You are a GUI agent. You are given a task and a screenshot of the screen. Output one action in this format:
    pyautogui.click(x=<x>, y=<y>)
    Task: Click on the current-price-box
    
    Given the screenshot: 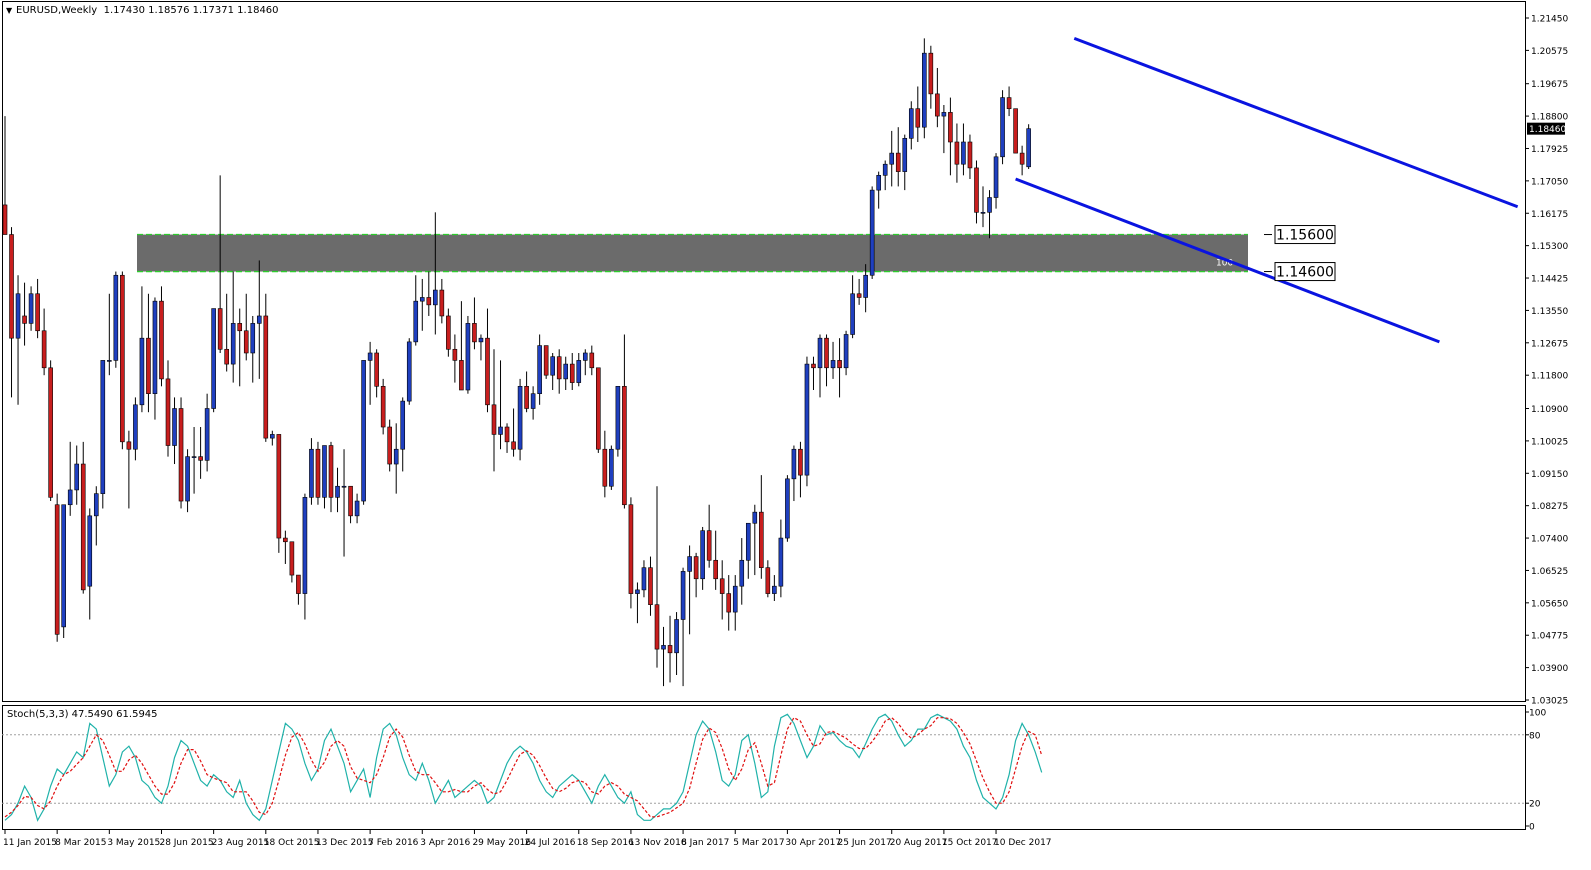 What is the action you would take?
    pyautogui.click(x=1546, y=128)
    